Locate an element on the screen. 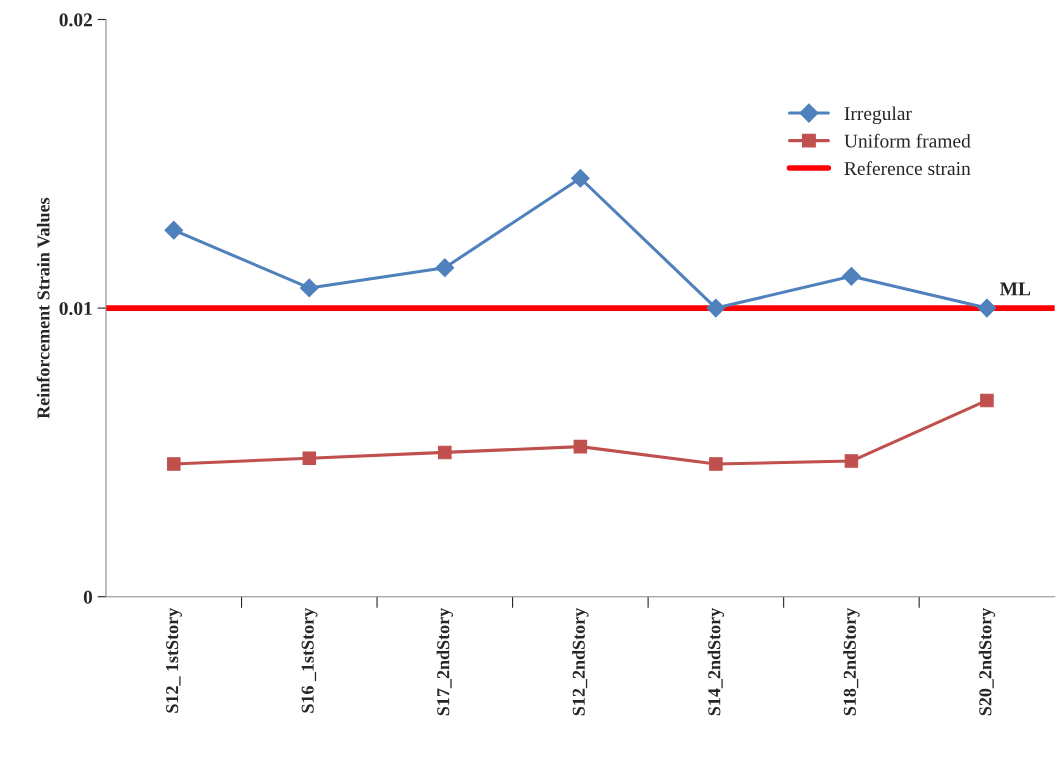  y-axis-title: Reinforcement Strain Values is located at coordinates (43, 308).